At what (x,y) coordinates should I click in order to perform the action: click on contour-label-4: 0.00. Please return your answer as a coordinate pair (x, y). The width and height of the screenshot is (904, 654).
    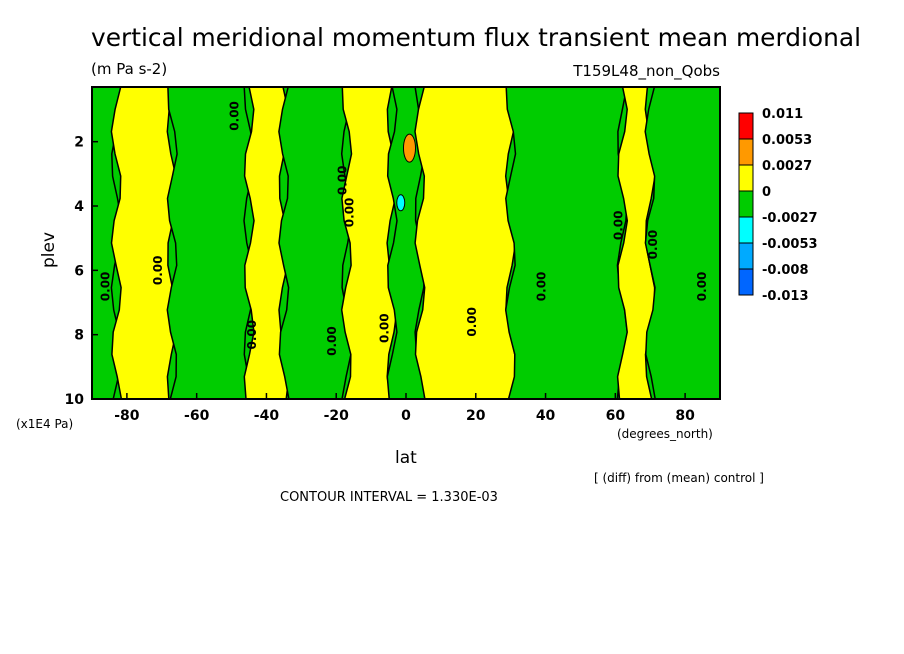
    Looking at the image, I should click on (385, 328).